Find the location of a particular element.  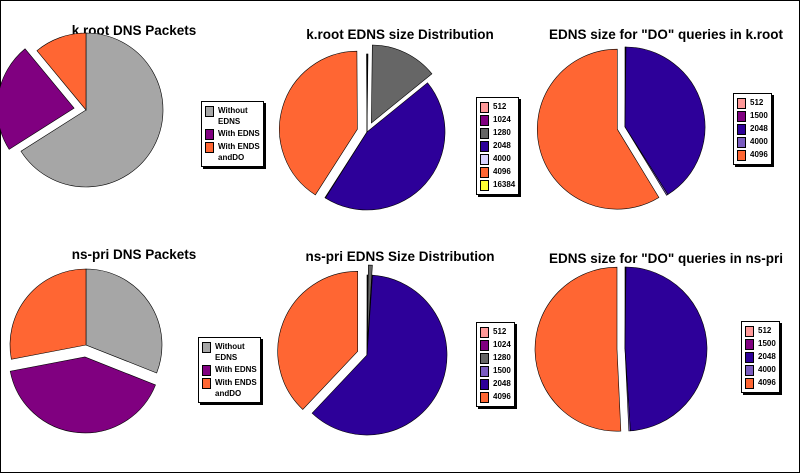

legend-label: 1280 is located at coordinates (502, 132).